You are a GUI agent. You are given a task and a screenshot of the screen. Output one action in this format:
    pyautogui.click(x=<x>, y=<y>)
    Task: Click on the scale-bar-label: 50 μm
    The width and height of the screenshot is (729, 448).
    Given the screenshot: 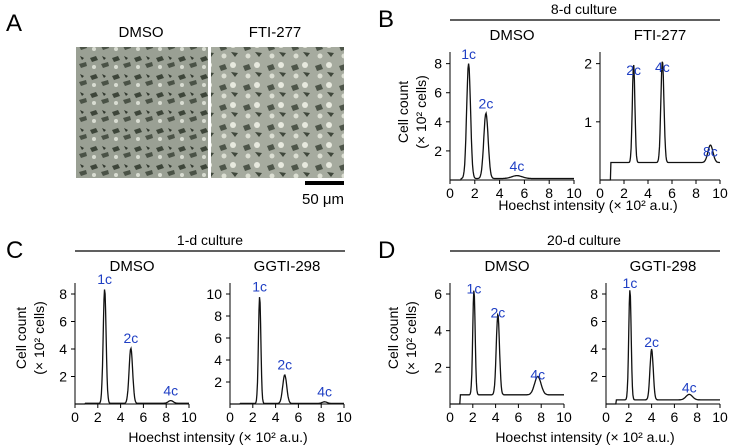 What is the action you would take?
    pyautogui.click(x=323, y=199)
    